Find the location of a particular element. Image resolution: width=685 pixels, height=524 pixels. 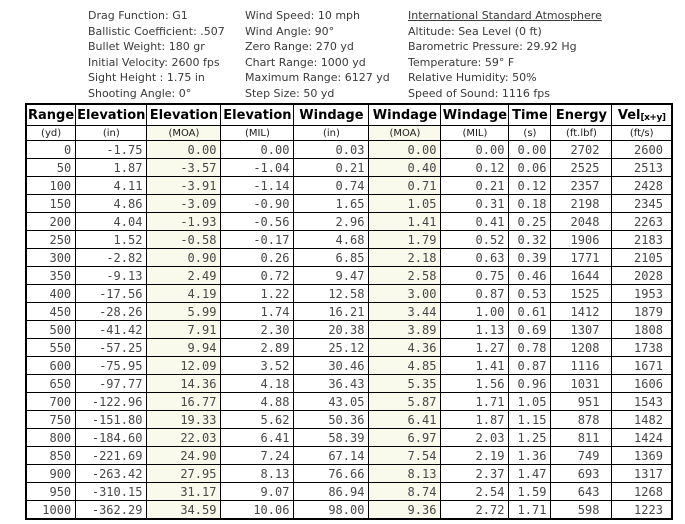

parameter-line: Initial Velocity: 2600 fps is located at coordinates (154, 62).